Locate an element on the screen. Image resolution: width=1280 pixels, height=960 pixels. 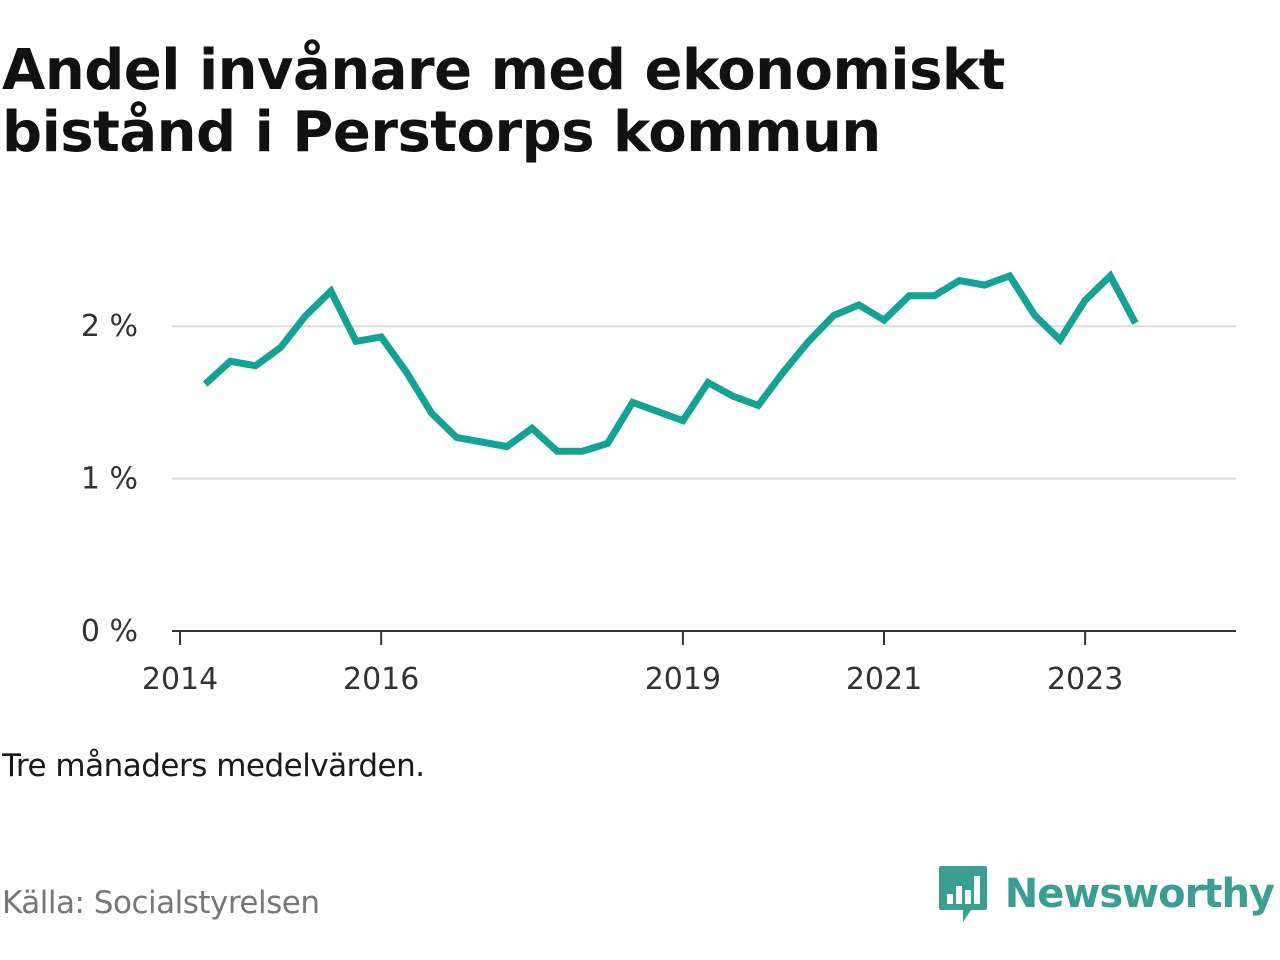
y-axis-tick-labels: 0 % 1 % 2 % is located at coordinates (109, 479).